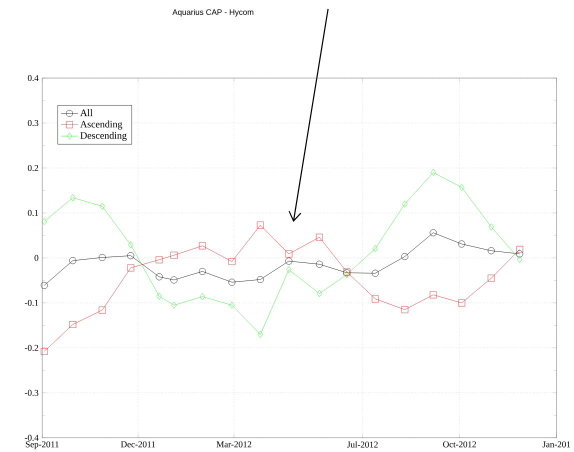  What do you see at coordinates (556, 444) in the screenshot?
I see `x-tick-label: Jan-201` at bounding box center [556, 444].